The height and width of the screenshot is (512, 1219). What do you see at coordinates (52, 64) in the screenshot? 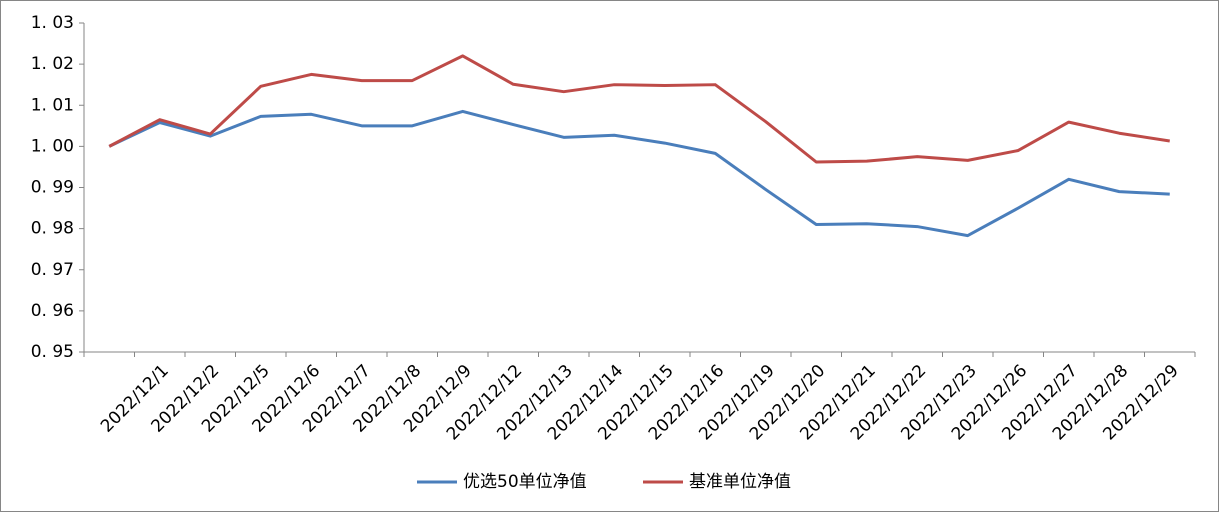
I see `y-tick-label: 1. 02` at bounding box center [52, 64].